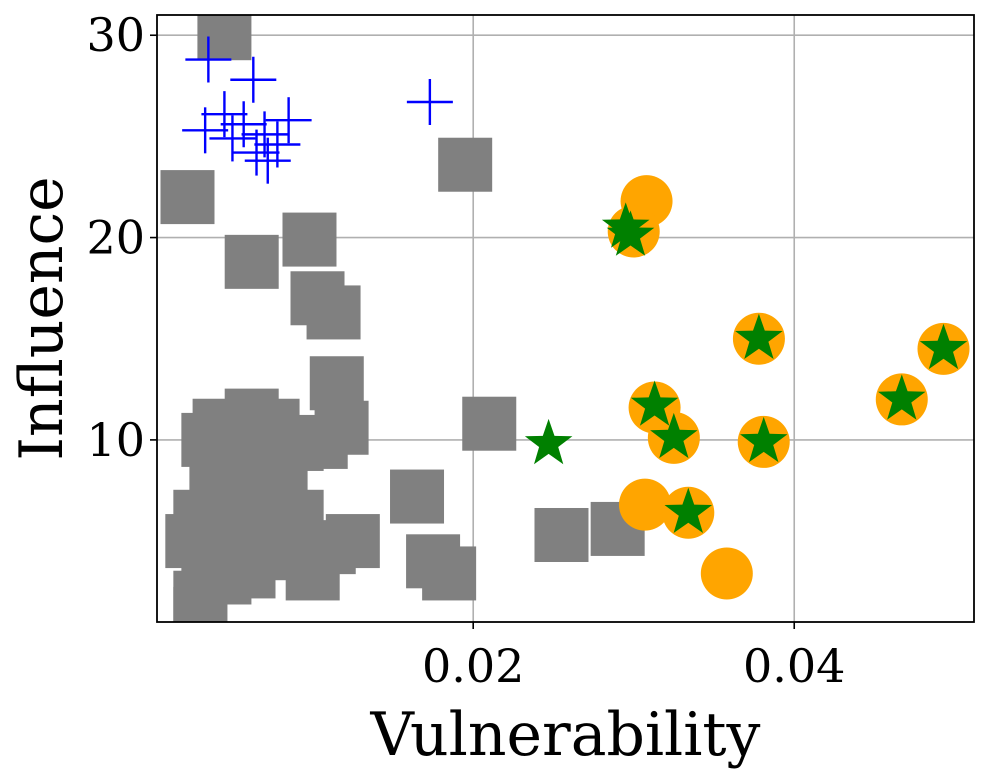  What do you see at coordinates (115, 440) in the screenshot?
I see `y-tick-label: 10` at bounding box center [115, 440].